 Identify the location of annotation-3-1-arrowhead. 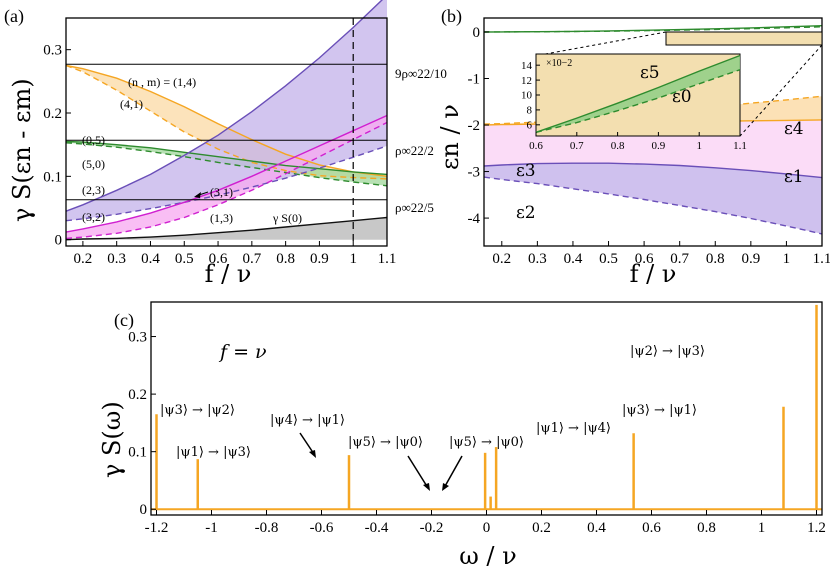
(197, 195).